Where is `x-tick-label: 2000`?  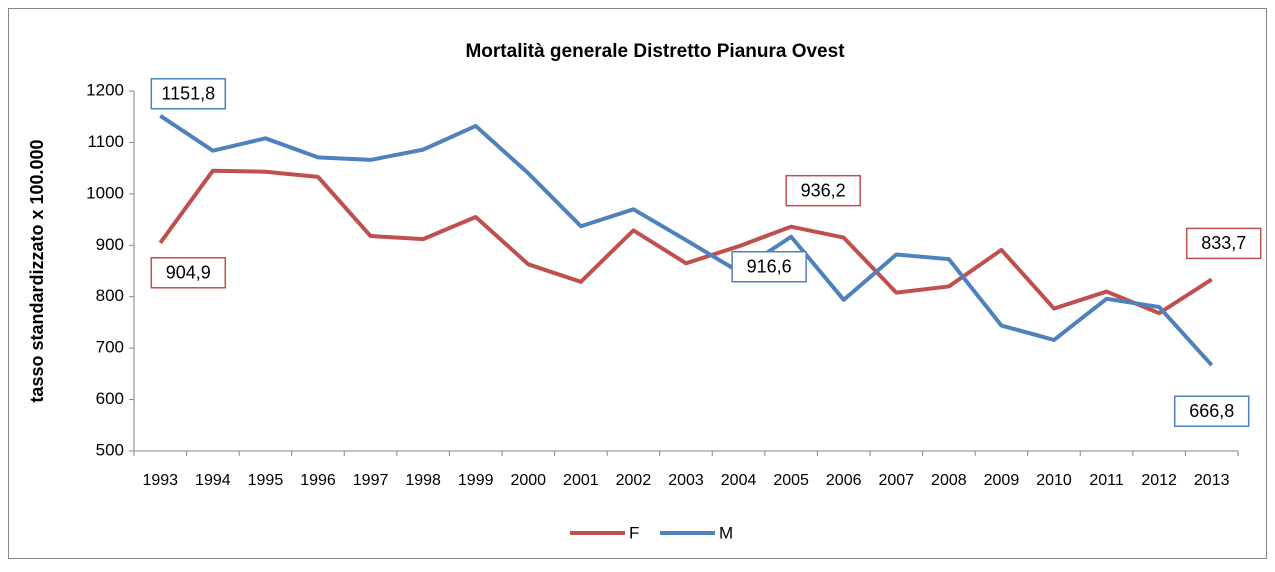
x-tick-label: 2000 is located at coordinates (528, 480).